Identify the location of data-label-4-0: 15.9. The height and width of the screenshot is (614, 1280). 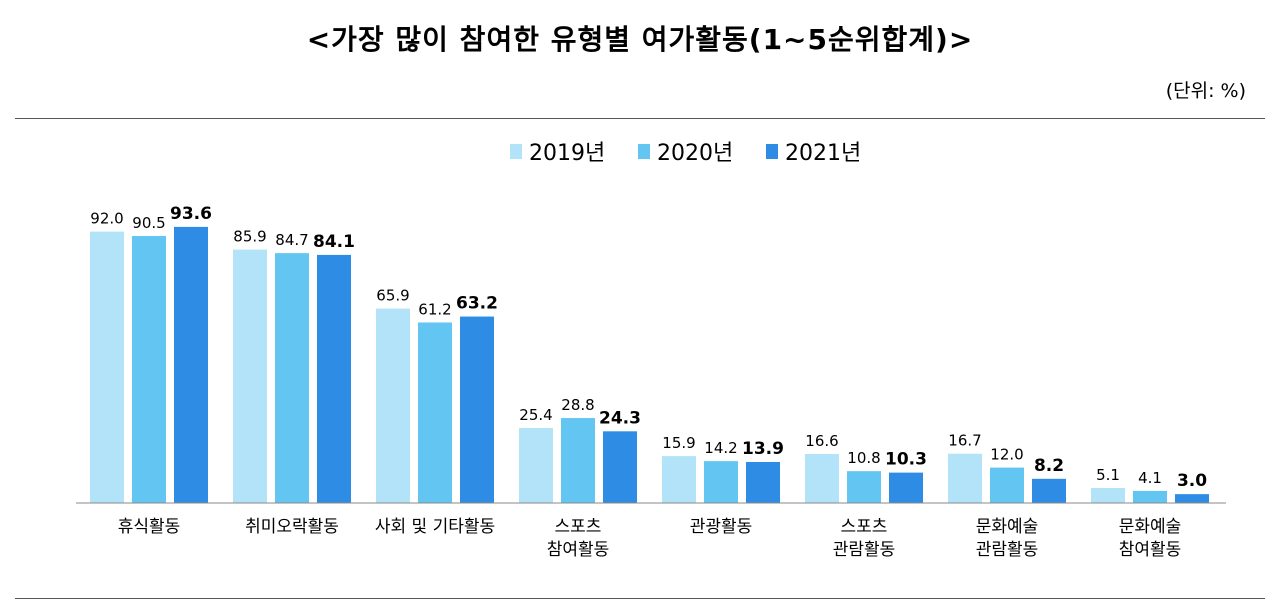
(678, 443).